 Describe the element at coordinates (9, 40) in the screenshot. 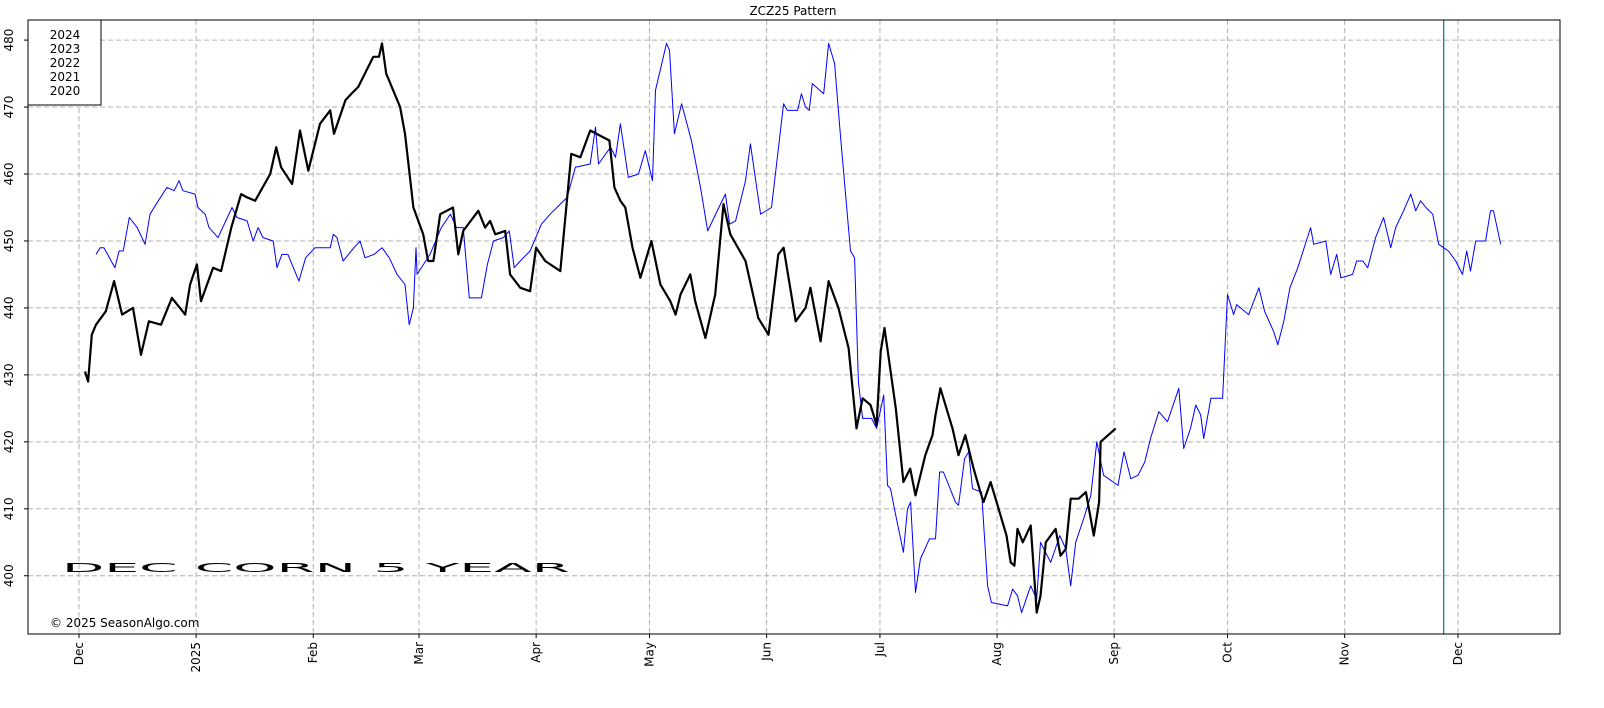

I see `y-tick-label: 480` at that location.